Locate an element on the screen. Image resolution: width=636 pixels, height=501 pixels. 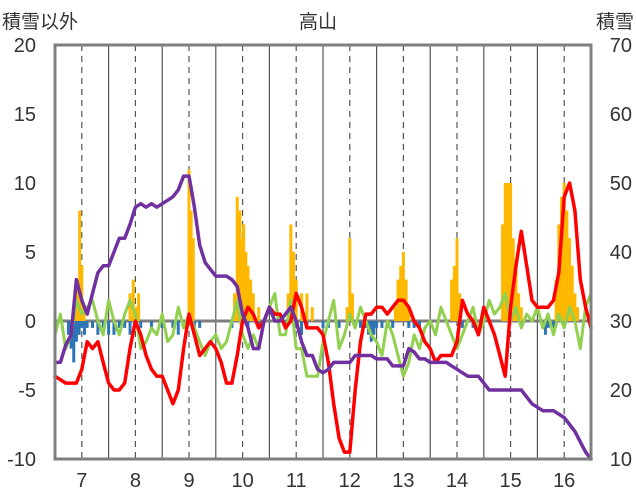
y-tick-right: 70 is located at coordinates (621, 46).